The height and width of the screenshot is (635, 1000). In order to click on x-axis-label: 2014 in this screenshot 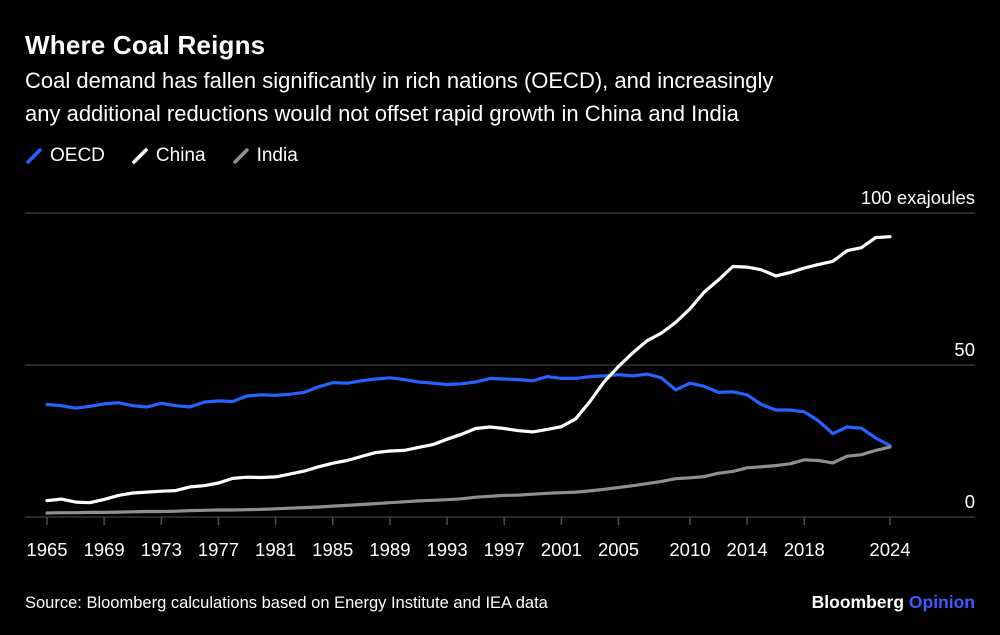, I will do `click(747, 549)`.